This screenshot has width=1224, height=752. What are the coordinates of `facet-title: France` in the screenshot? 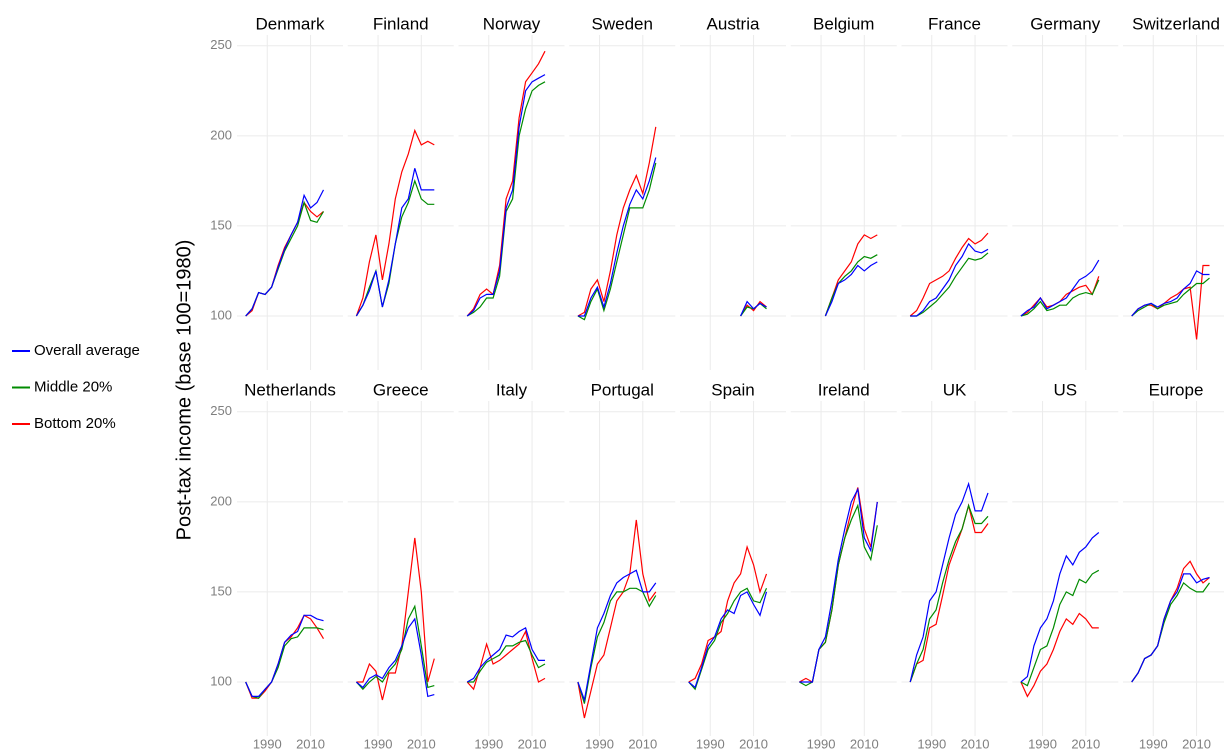 It's located at (954, 23).